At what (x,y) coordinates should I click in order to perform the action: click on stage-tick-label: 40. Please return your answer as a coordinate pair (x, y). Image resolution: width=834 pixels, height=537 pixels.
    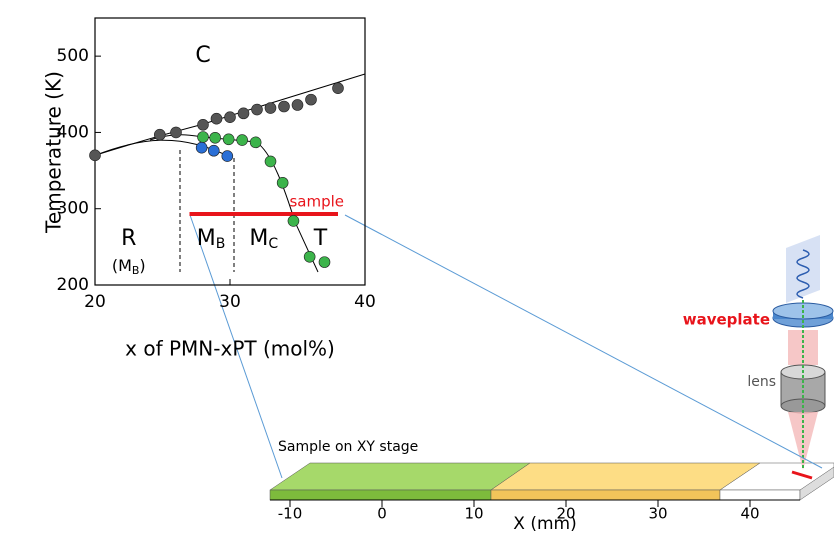
    Looking at the image, I should click on (749, 514).